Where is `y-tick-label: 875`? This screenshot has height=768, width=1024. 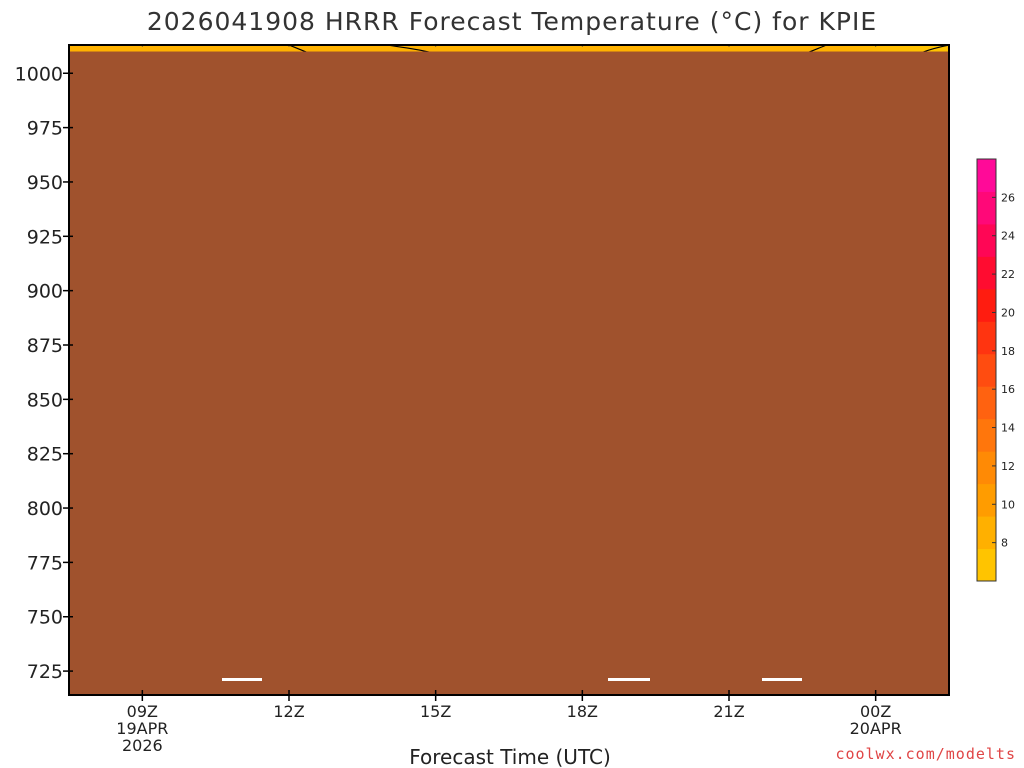
y-tick-label: 875 is located at coordinates (45, 346).